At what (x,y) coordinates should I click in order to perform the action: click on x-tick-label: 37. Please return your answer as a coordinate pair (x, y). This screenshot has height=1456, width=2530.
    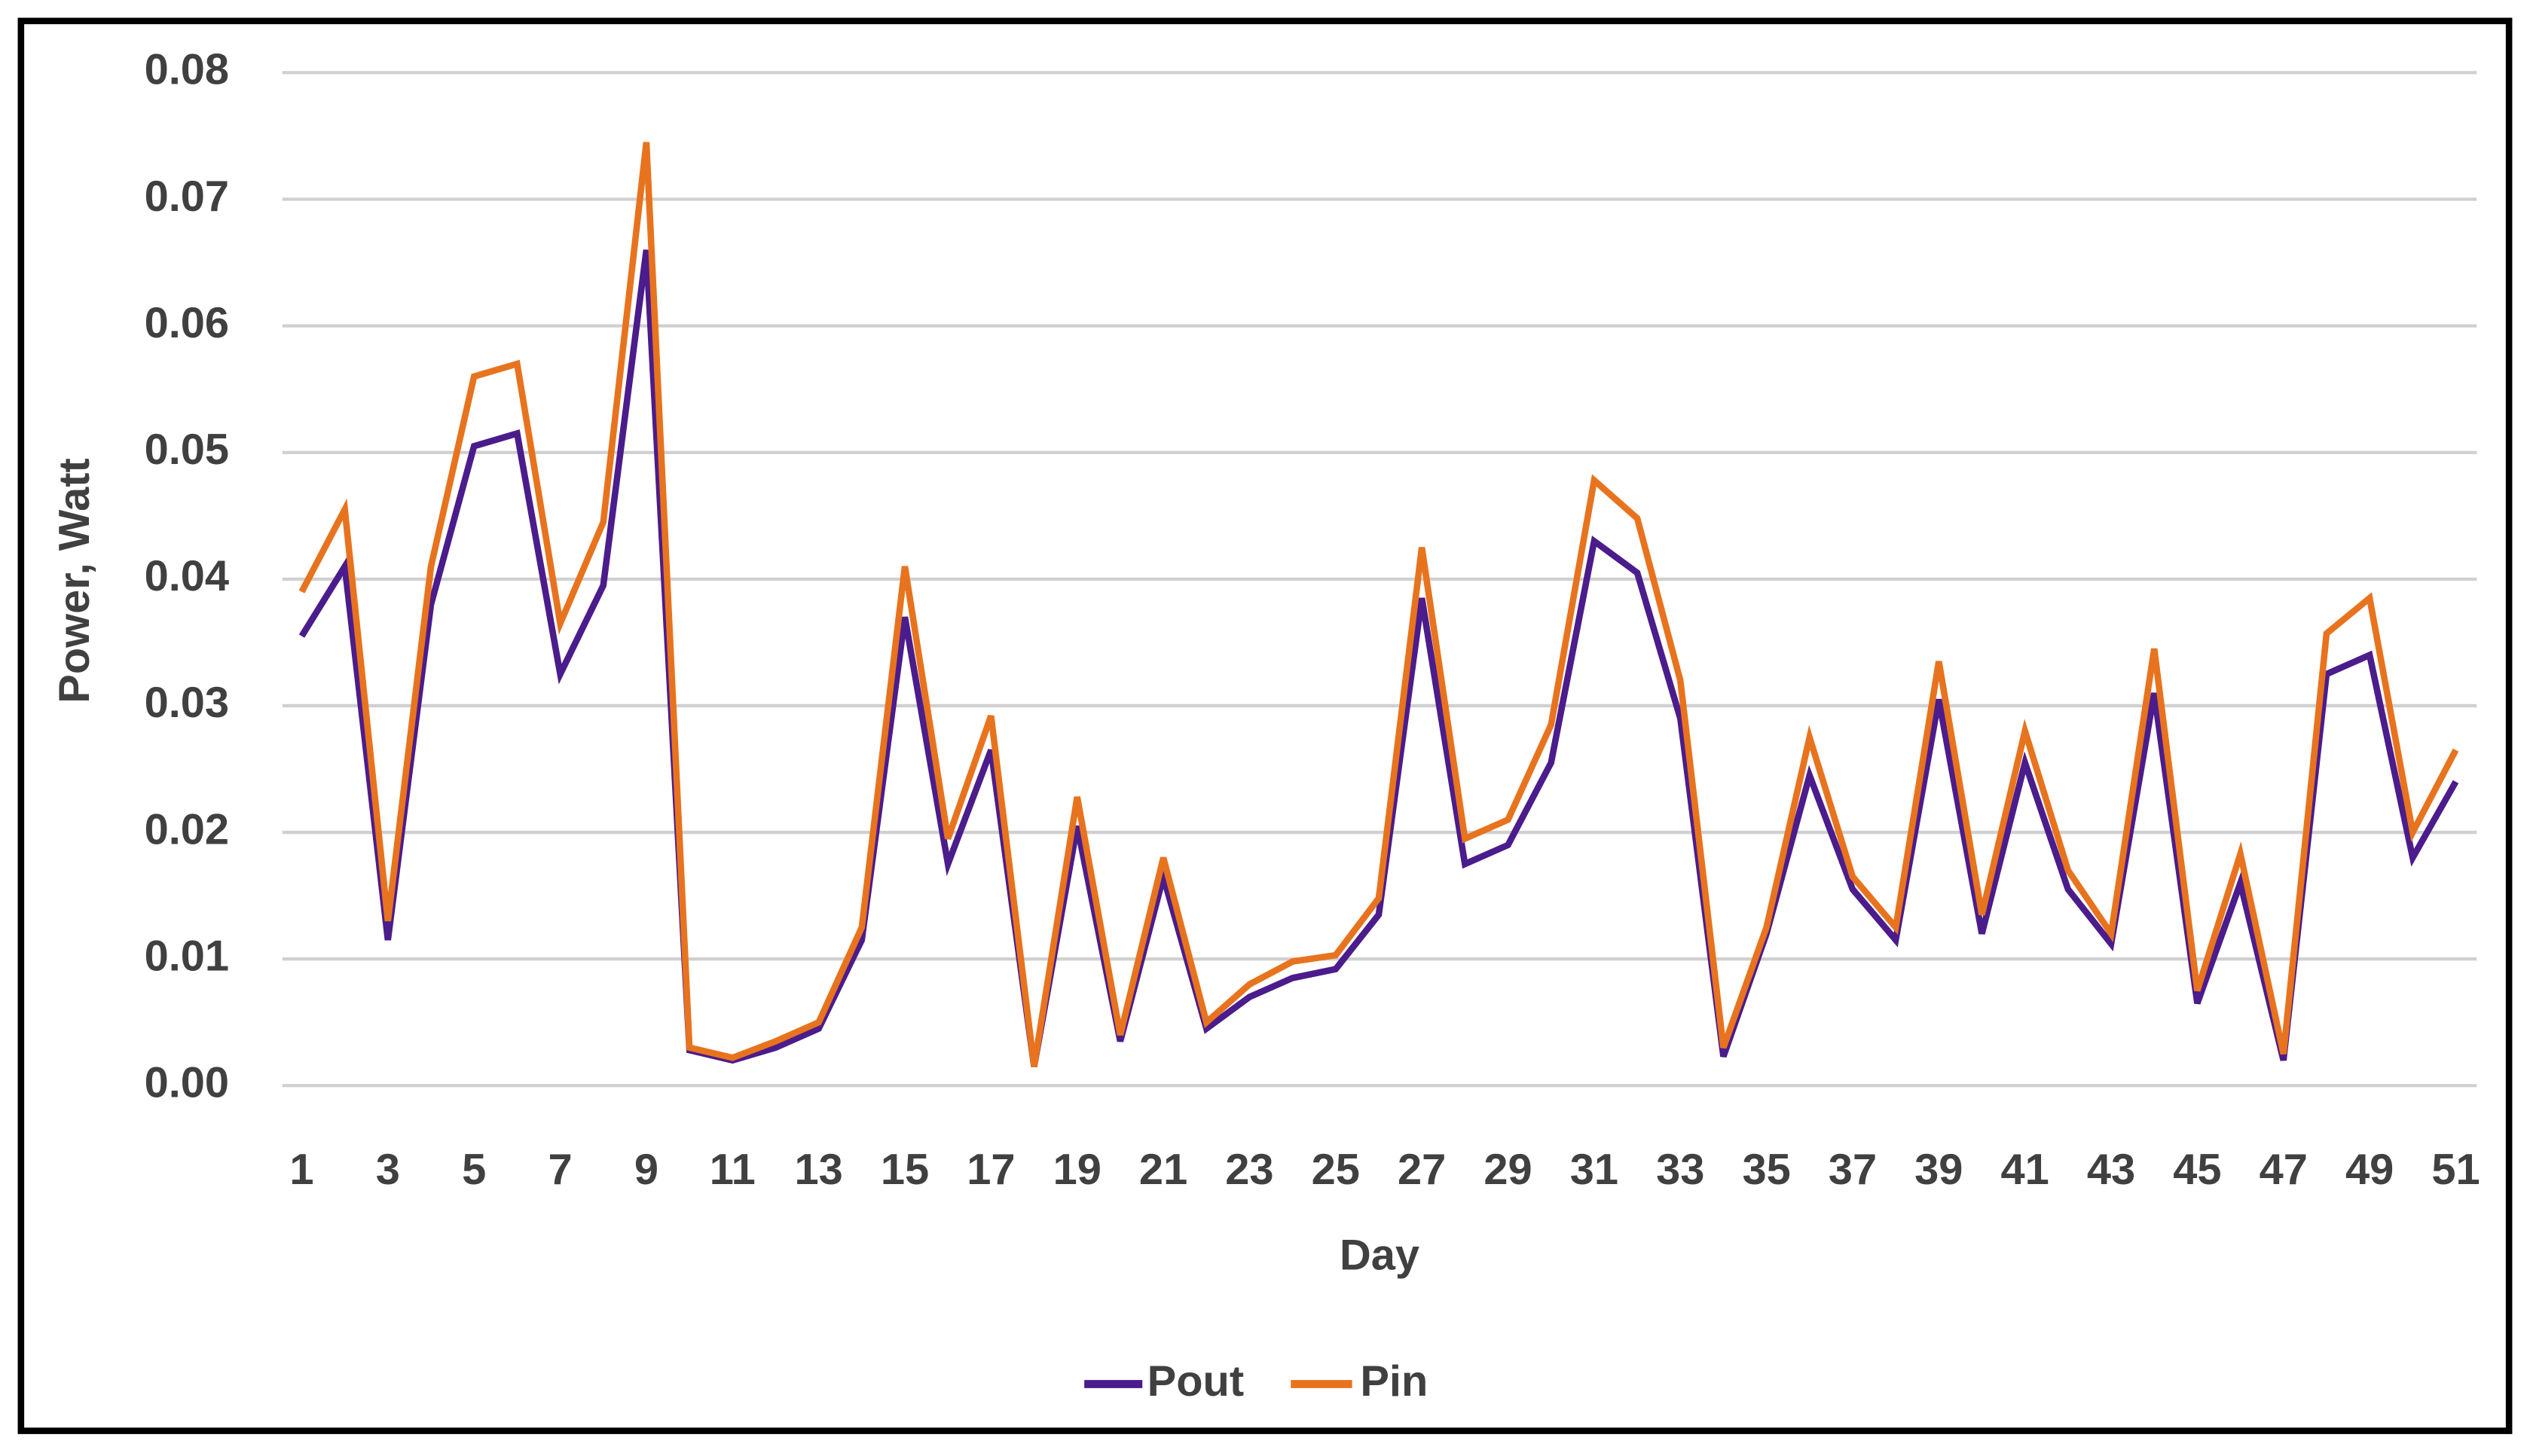
    Looking at the image, I should click on (1853, 1170).